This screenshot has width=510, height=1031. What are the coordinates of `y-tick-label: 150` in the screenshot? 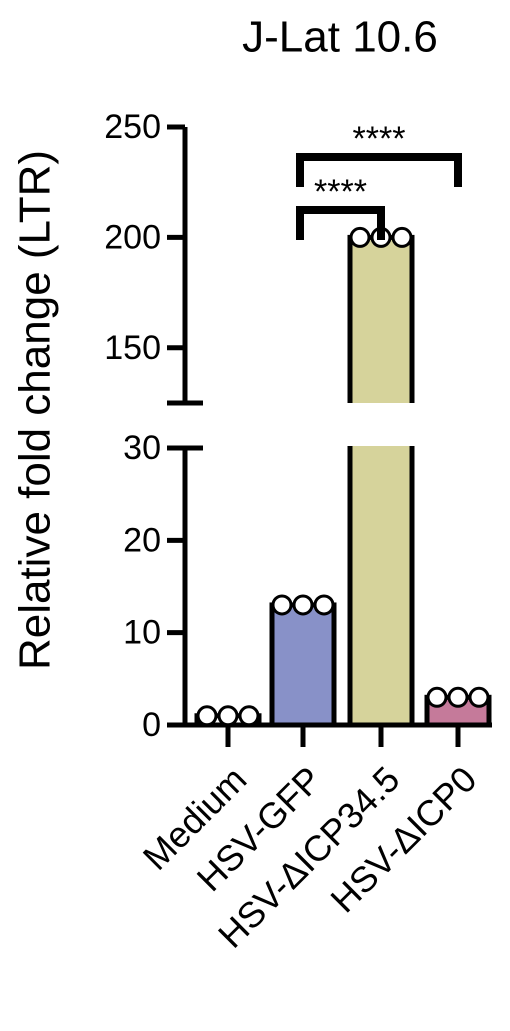 It's located at (132, 348).